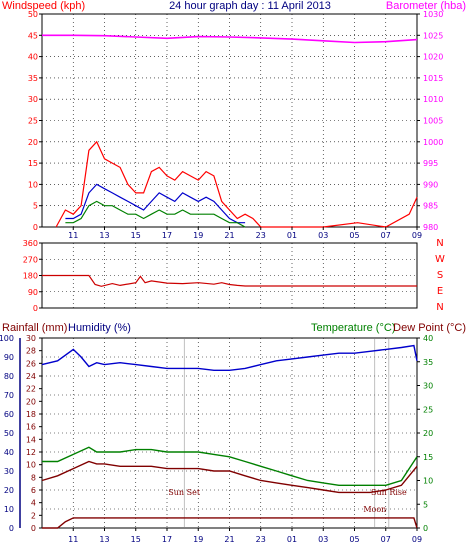 Image resolution: width=468 pixels, height=555 pixels. What do you see at coordinates (9, 452) in the screenshot?
I see `humidity-tick-label: 40` at bounding box center [9, 452].